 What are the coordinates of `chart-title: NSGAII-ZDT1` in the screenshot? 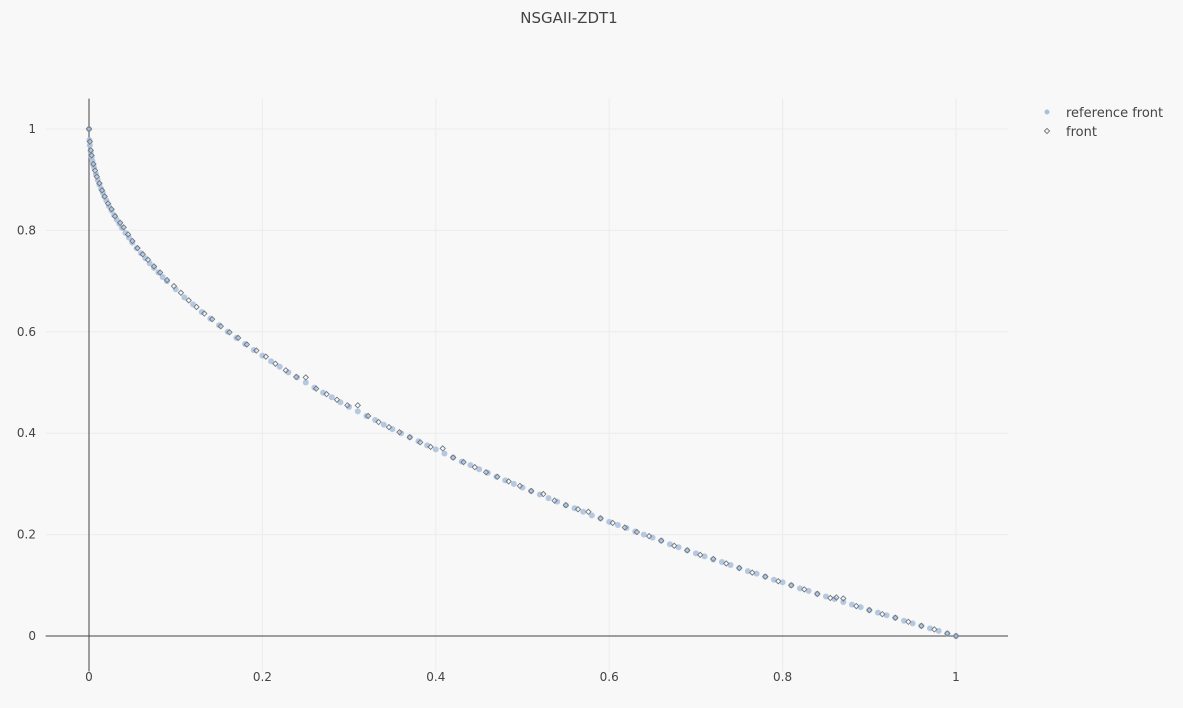 It's located at (568, 18).